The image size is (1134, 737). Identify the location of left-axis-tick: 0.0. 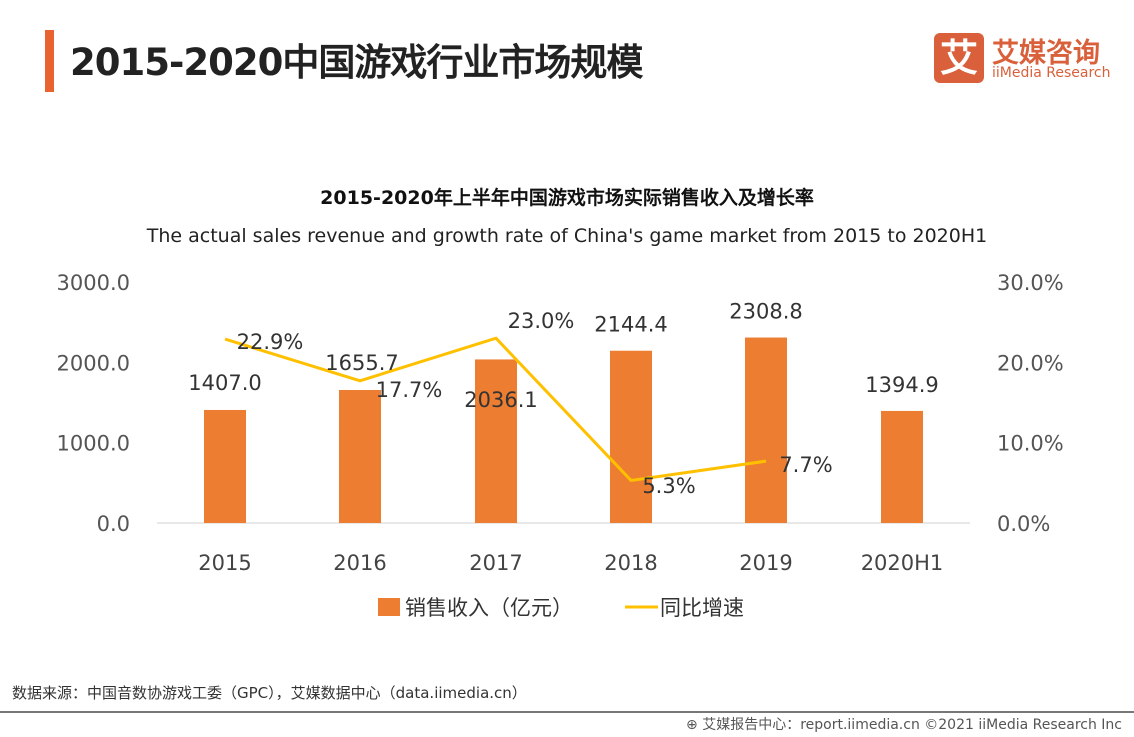
(113, 524).